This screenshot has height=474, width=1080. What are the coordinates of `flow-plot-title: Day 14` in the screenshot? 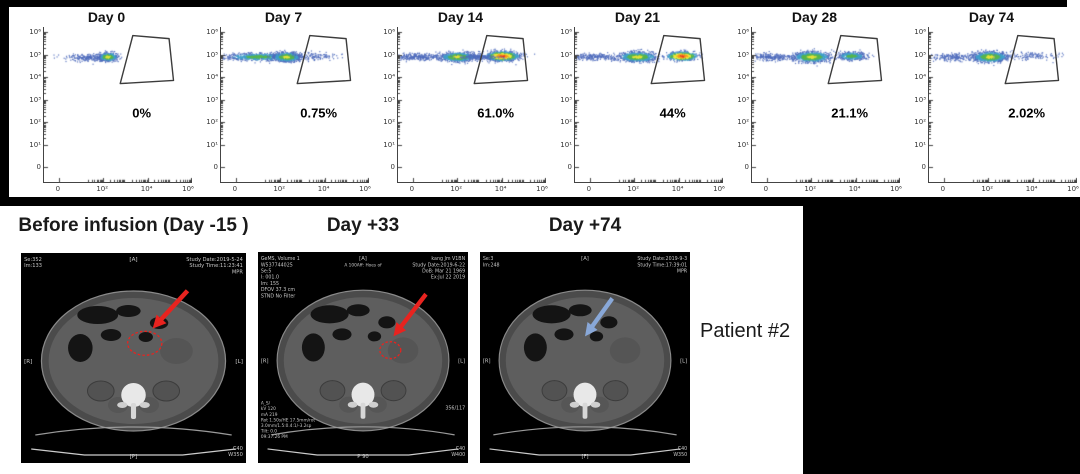 It's located at (460, 17).